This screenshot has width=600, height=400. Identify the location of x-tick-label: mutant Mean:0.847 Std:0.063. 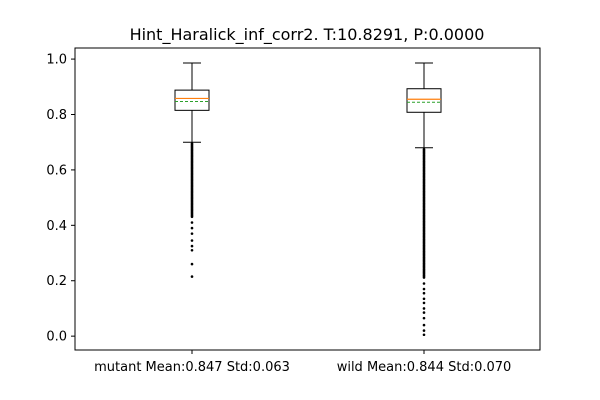
(192, 367).